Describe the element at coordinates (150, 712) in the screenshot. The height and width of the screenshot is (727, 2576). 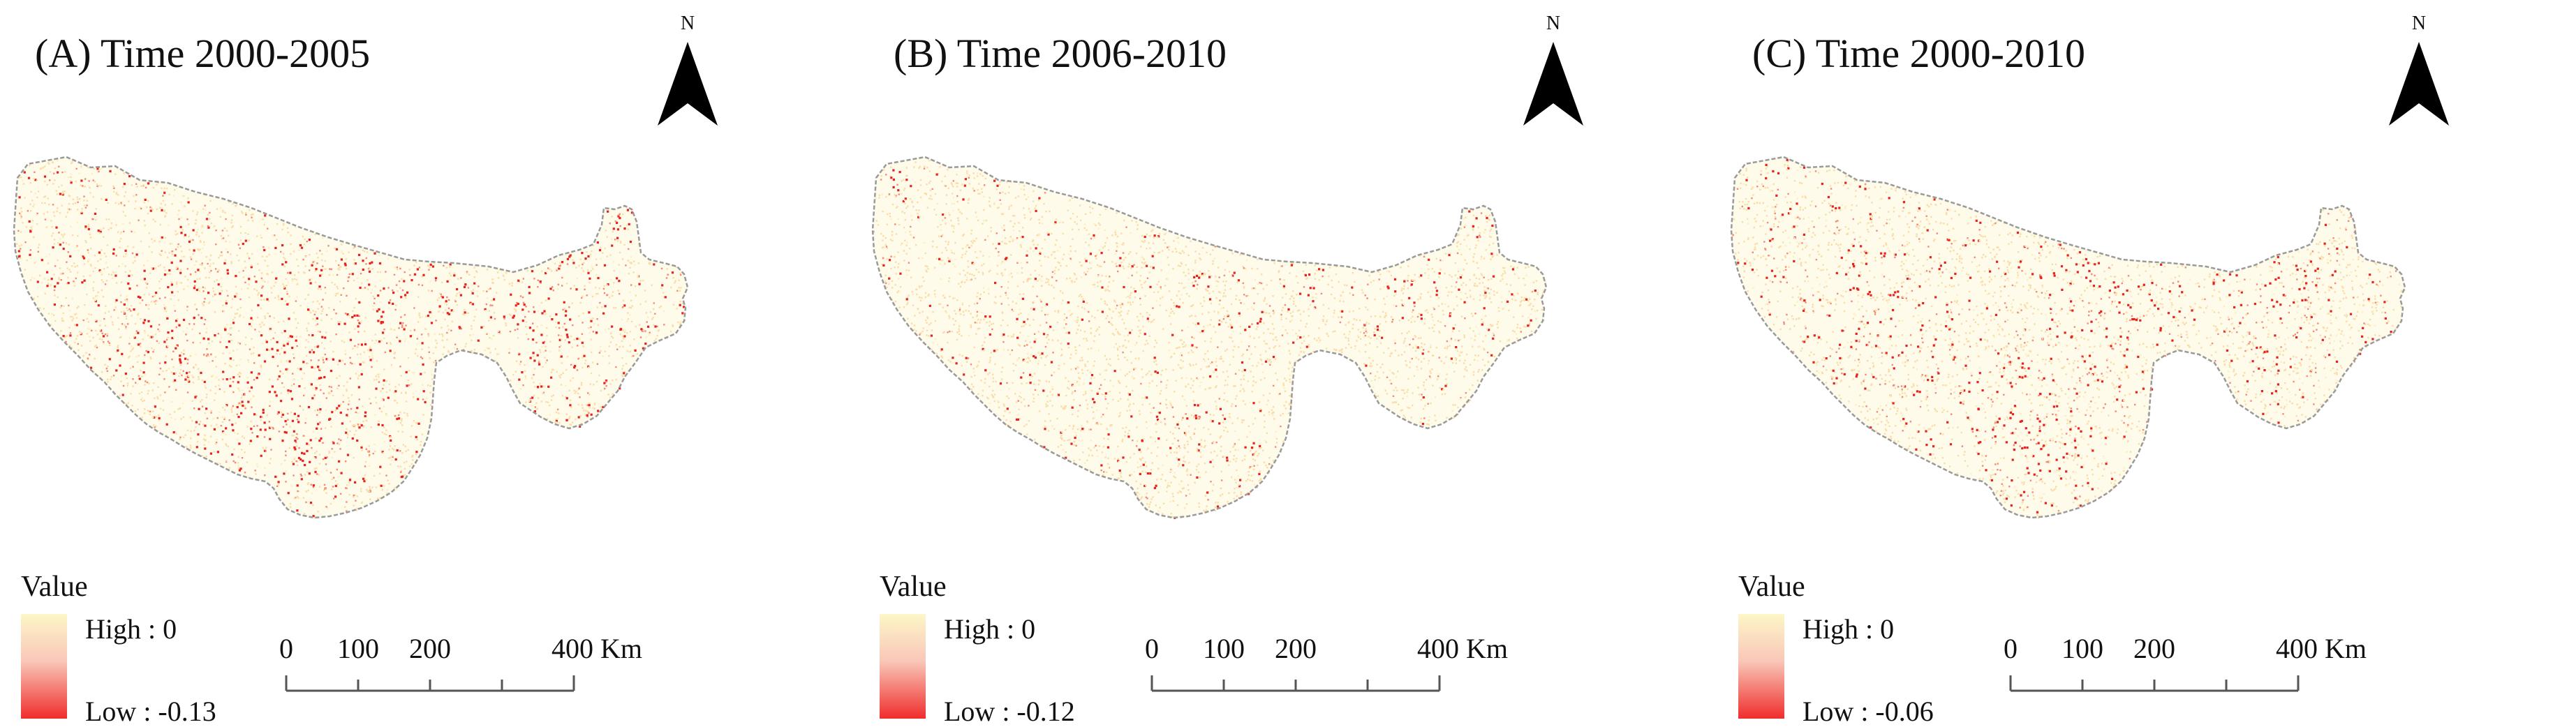
I see `legend-low-label: Low : -0.13` at that location.